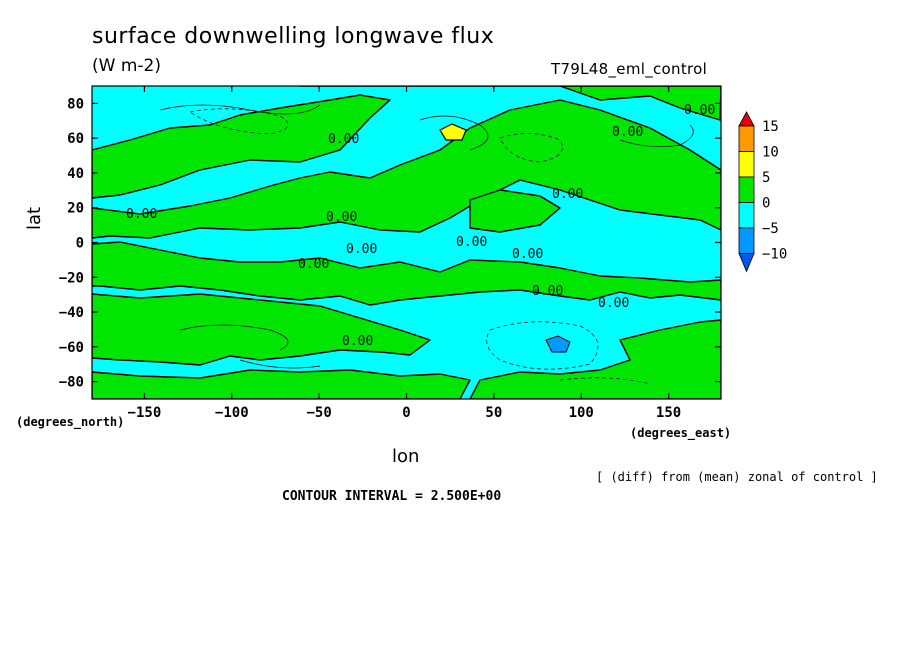  Describe the element at coordinates (774, 255) in the screenshot. I see `colorbar-tick-label: −10` at that location.